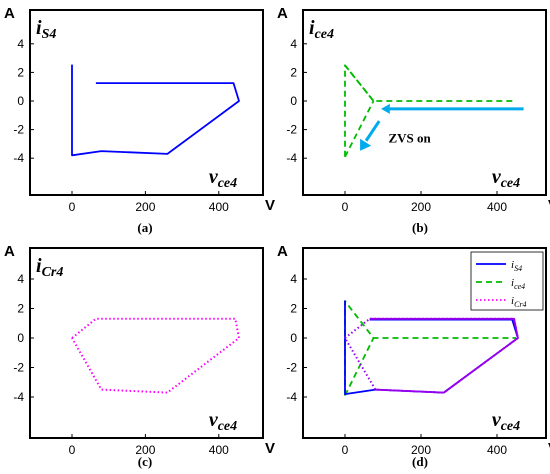 The height and width of the screenshot is (474, 550). What do you see at coordinates (507, 281) in the screenshot?
I see `legend-box` at bounding box center [507, 281].